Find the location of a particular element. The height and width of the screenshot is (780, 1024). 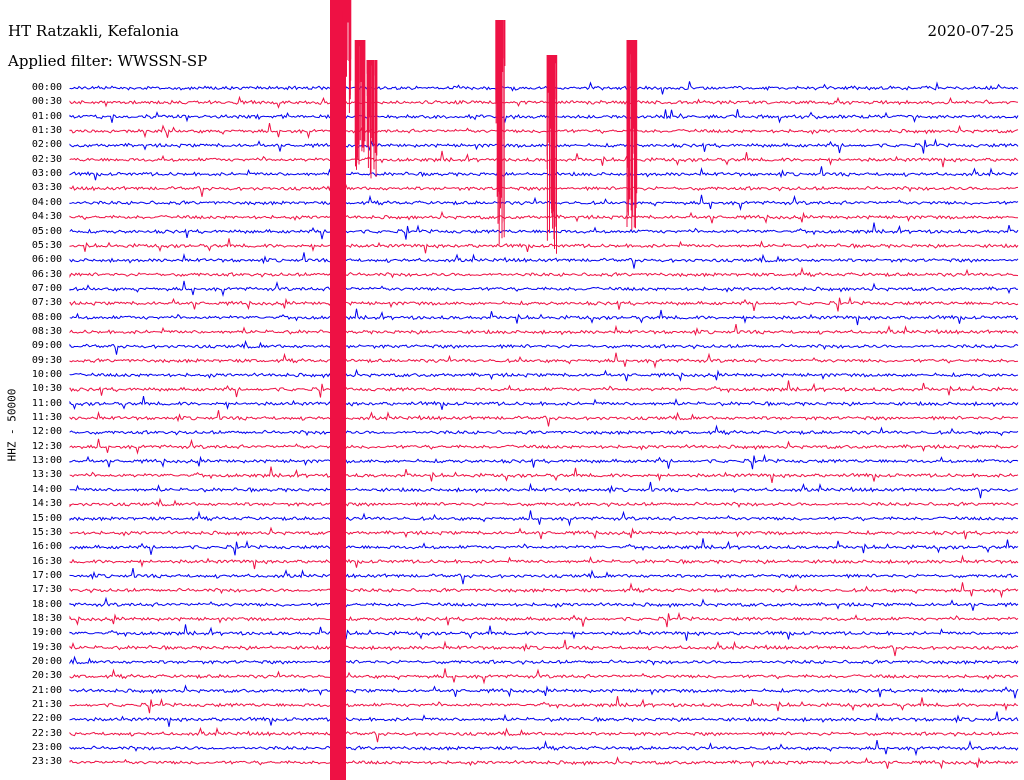

time-label: 18:30 is located at coordinates (46, 618).